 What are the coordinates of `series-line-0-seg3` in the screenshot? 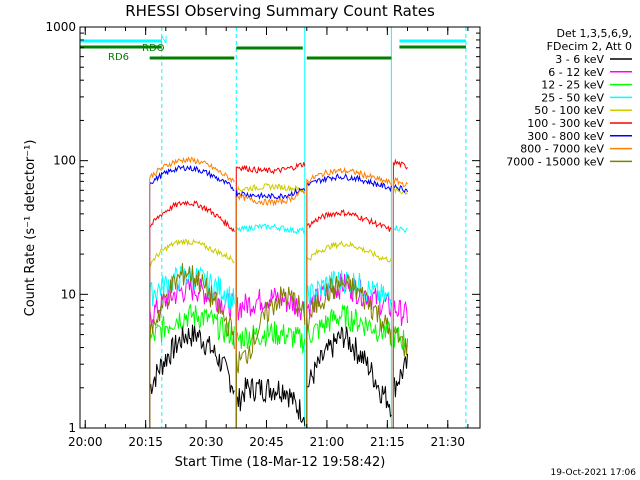 It's located at (349, 377).